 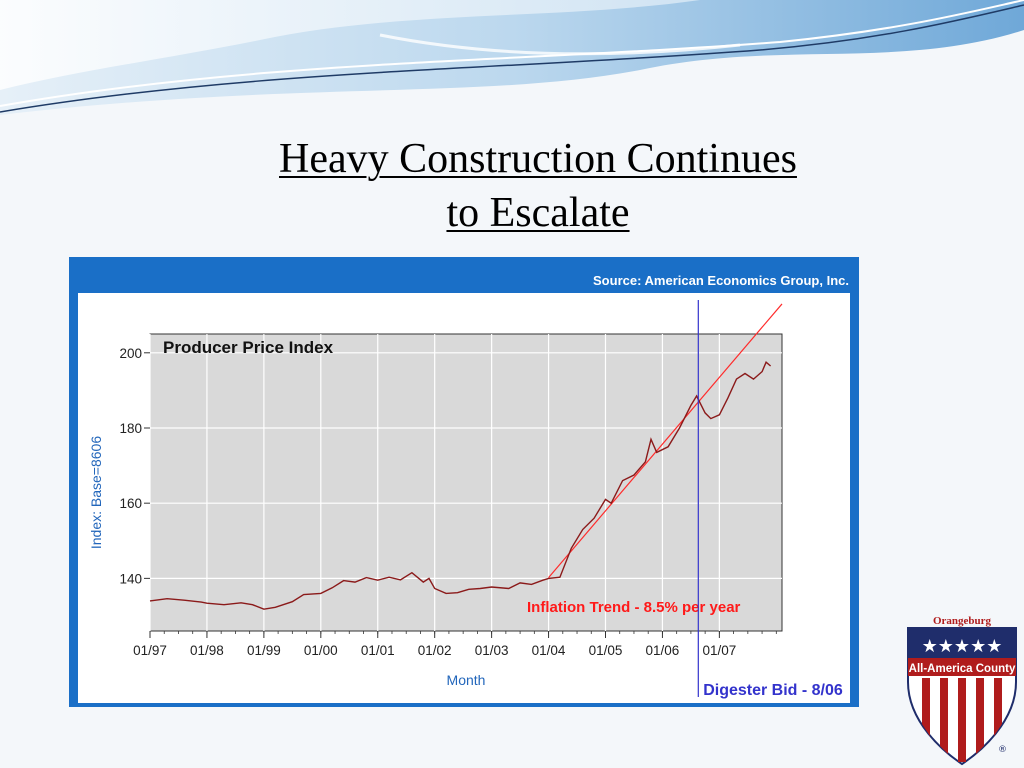 What do you see at coordinates (96, 492) in the screenshot?
I see `y-axis-label: Index: Base=8606` at bounding box center [96, 492].